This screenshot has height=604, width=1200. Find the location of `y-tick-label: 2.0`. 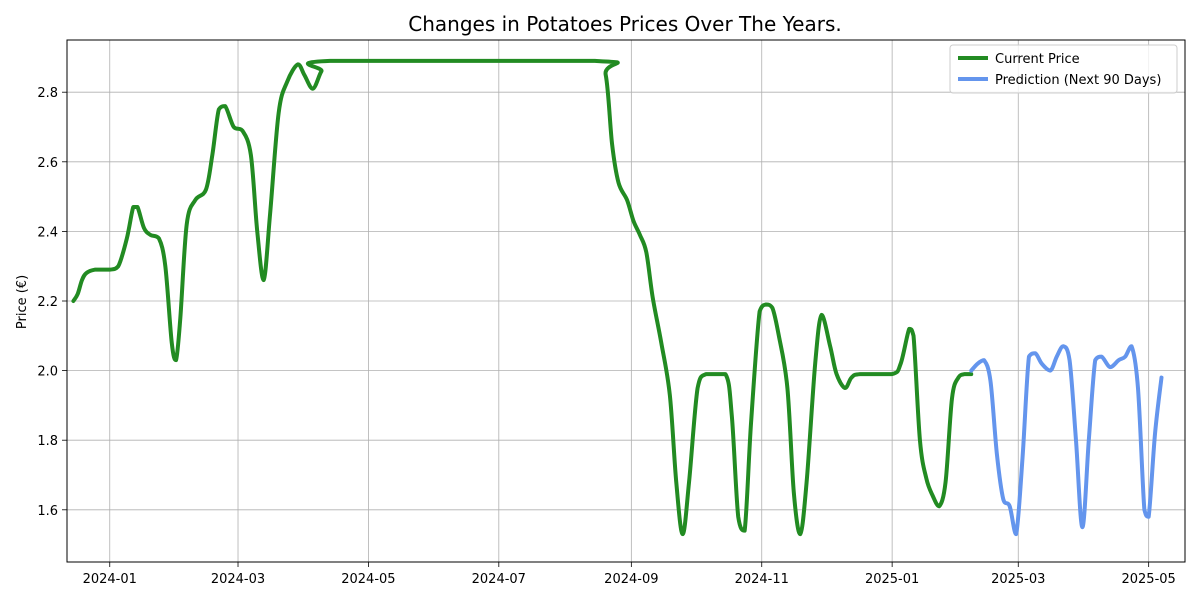

y-tick-label: 2.0 is located at coordinates (47, 372).